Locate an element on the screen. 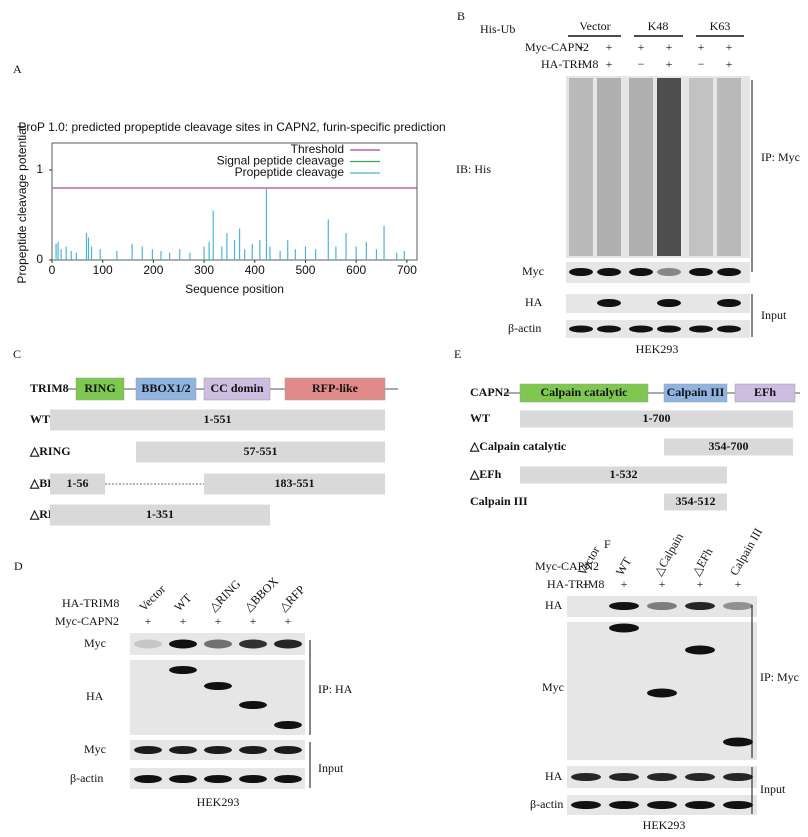 The width and height of the screenshot is (808, 837). blot-label: Myc is located at coordinates (95, 749).